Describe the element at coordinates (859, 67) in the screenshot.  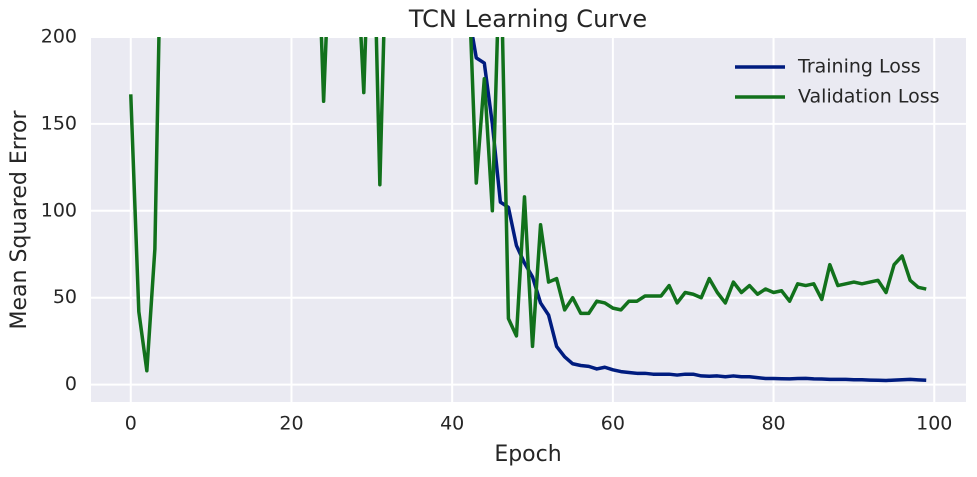
I see `legend-label: Training Loss` at that location.